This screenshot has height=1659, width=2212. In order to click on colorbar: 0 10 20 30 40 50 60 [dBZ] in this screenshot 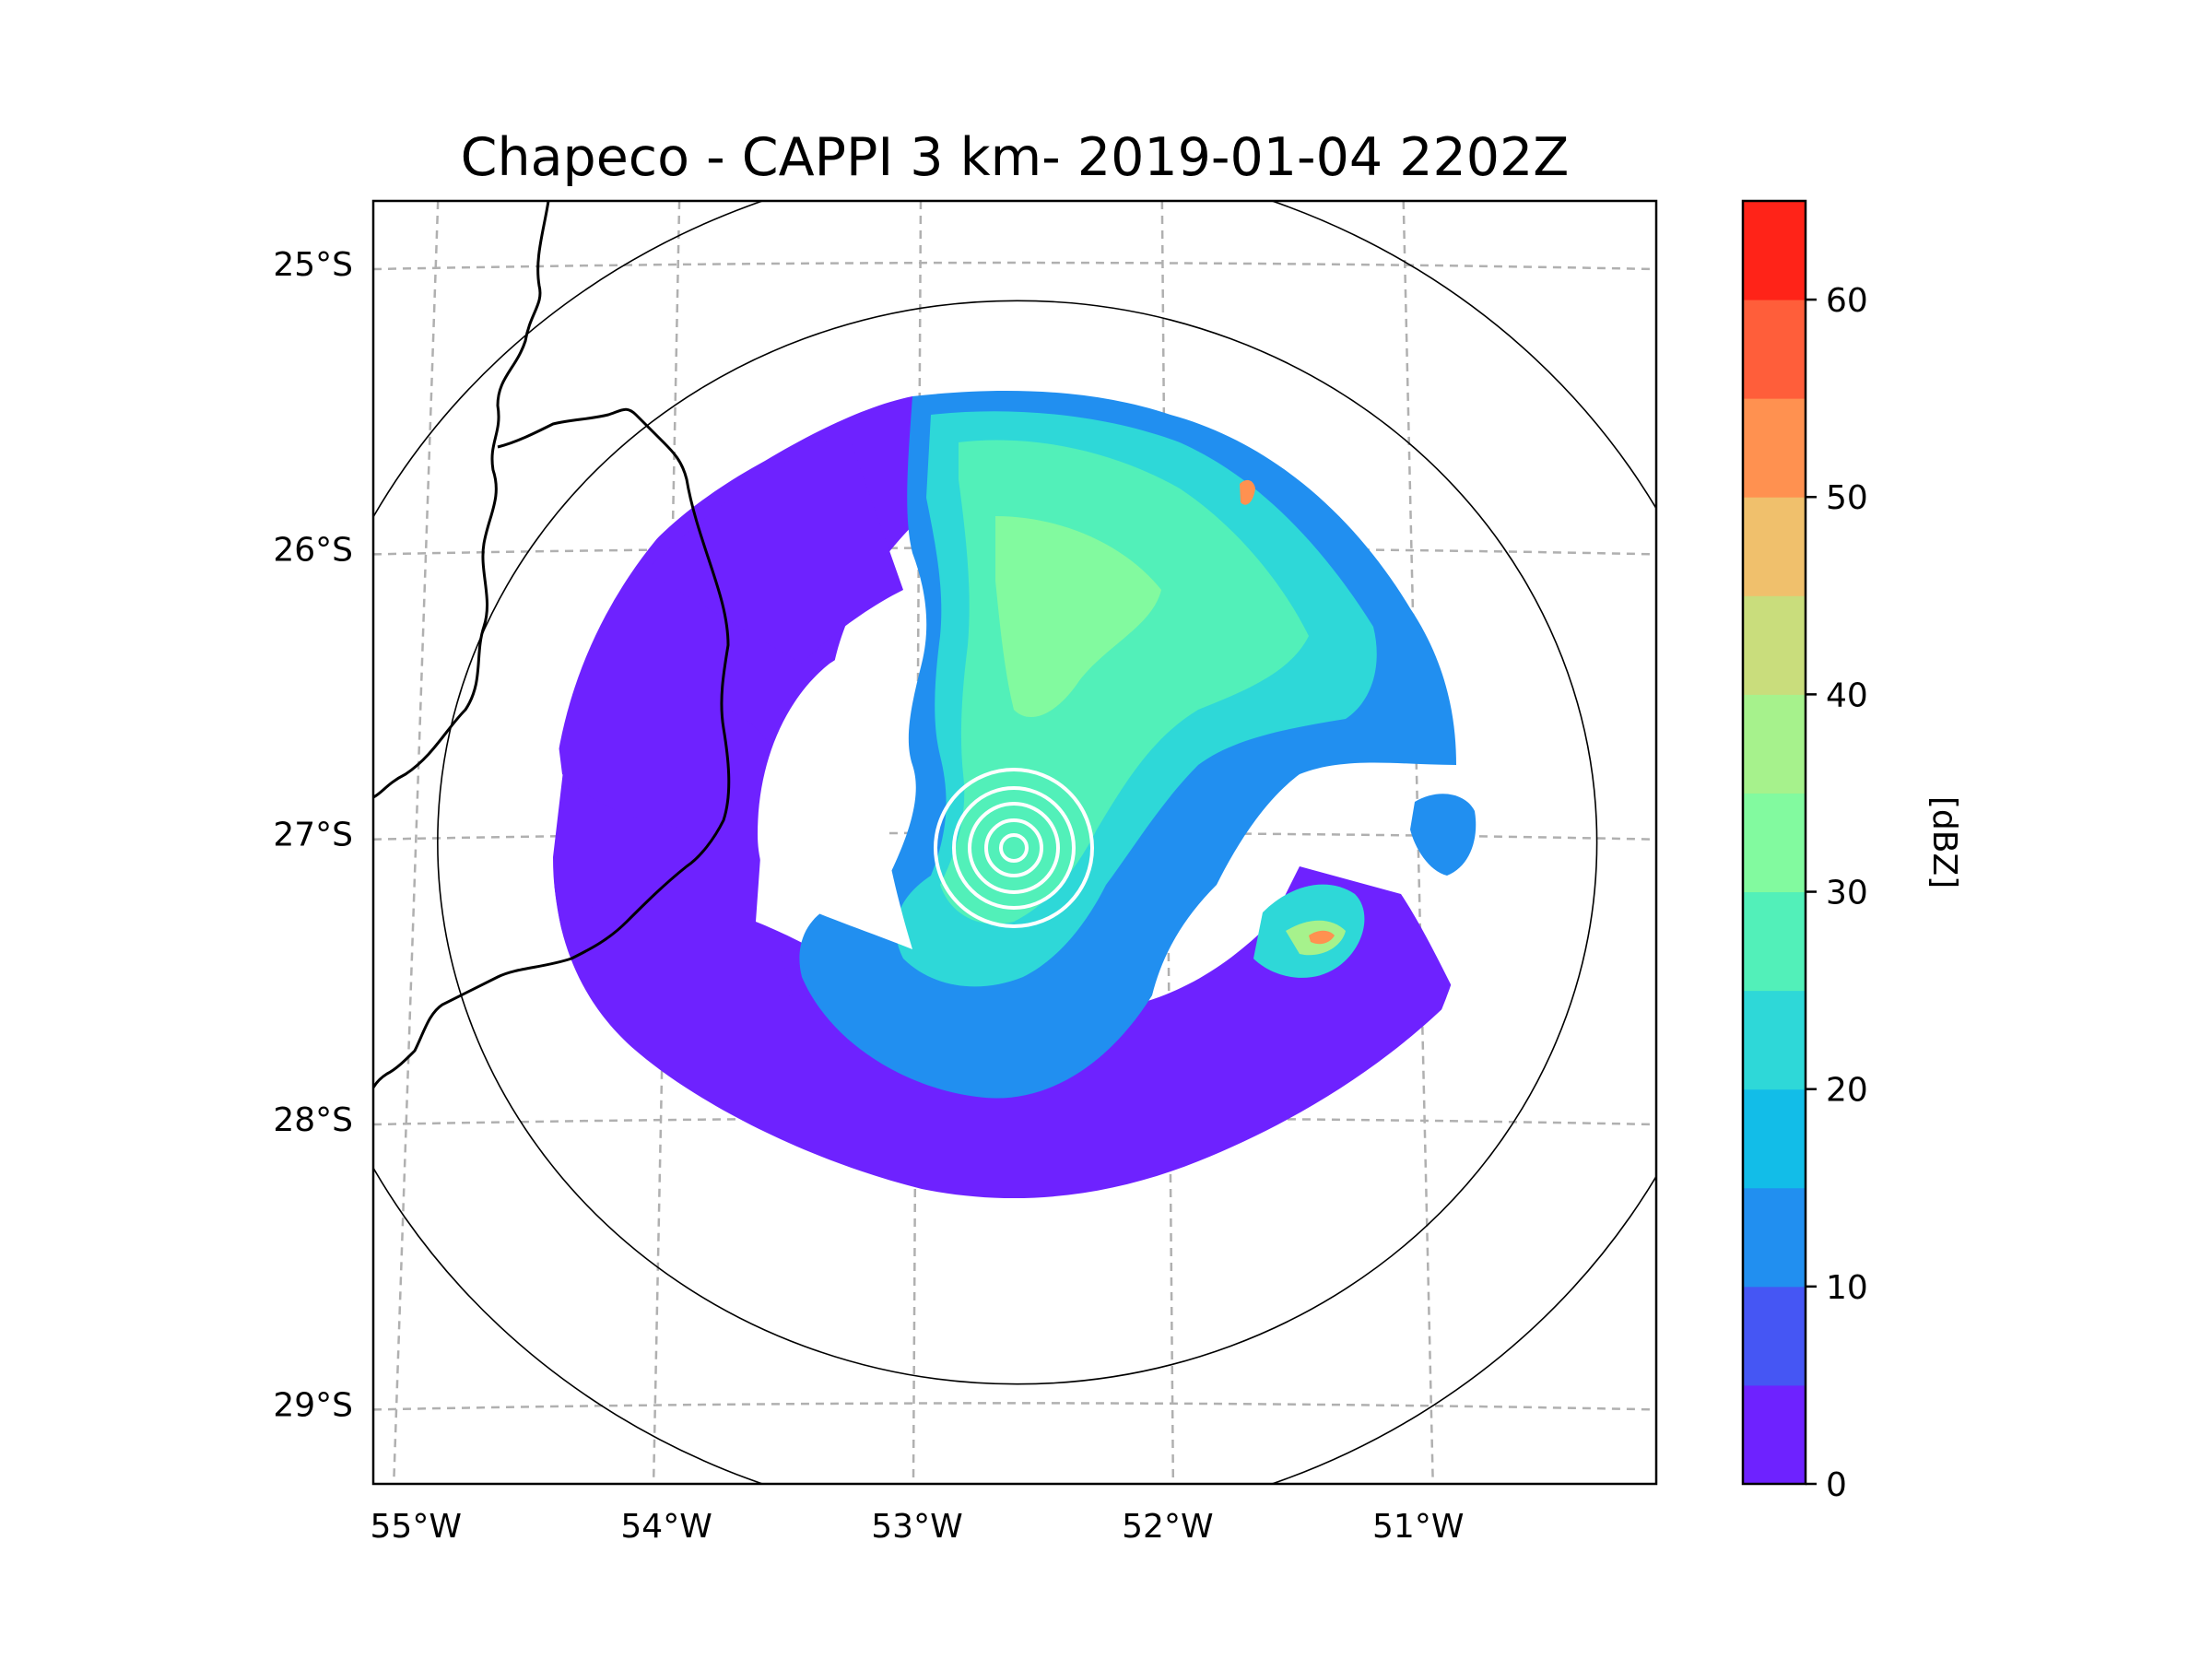, I will do `click(1852, 851)`.